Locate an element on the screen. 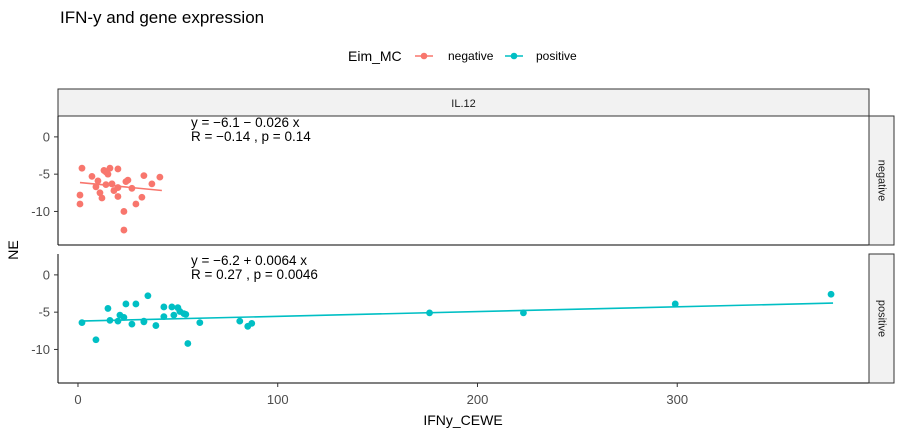 The height and width of the screenshot is (436, 904). y-axis-title: NE is located at coordinates (13, 249).